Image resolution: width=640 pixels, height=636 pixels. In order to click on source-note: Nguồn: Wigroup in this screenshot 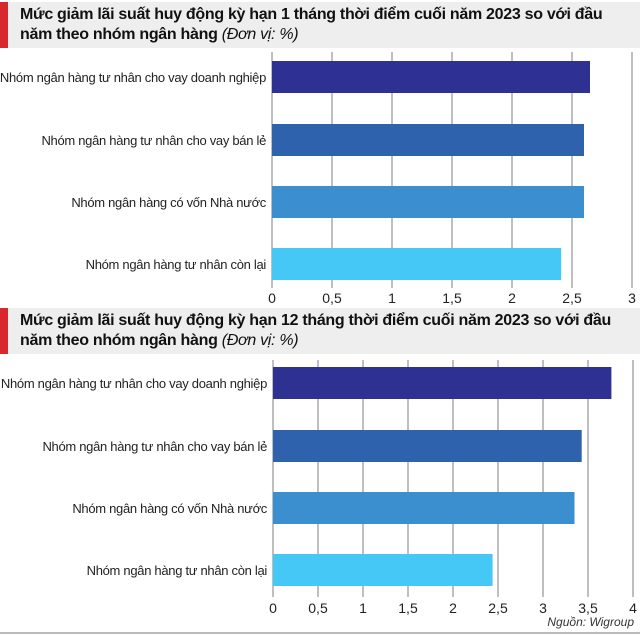, I will do `click(590, 622)`.